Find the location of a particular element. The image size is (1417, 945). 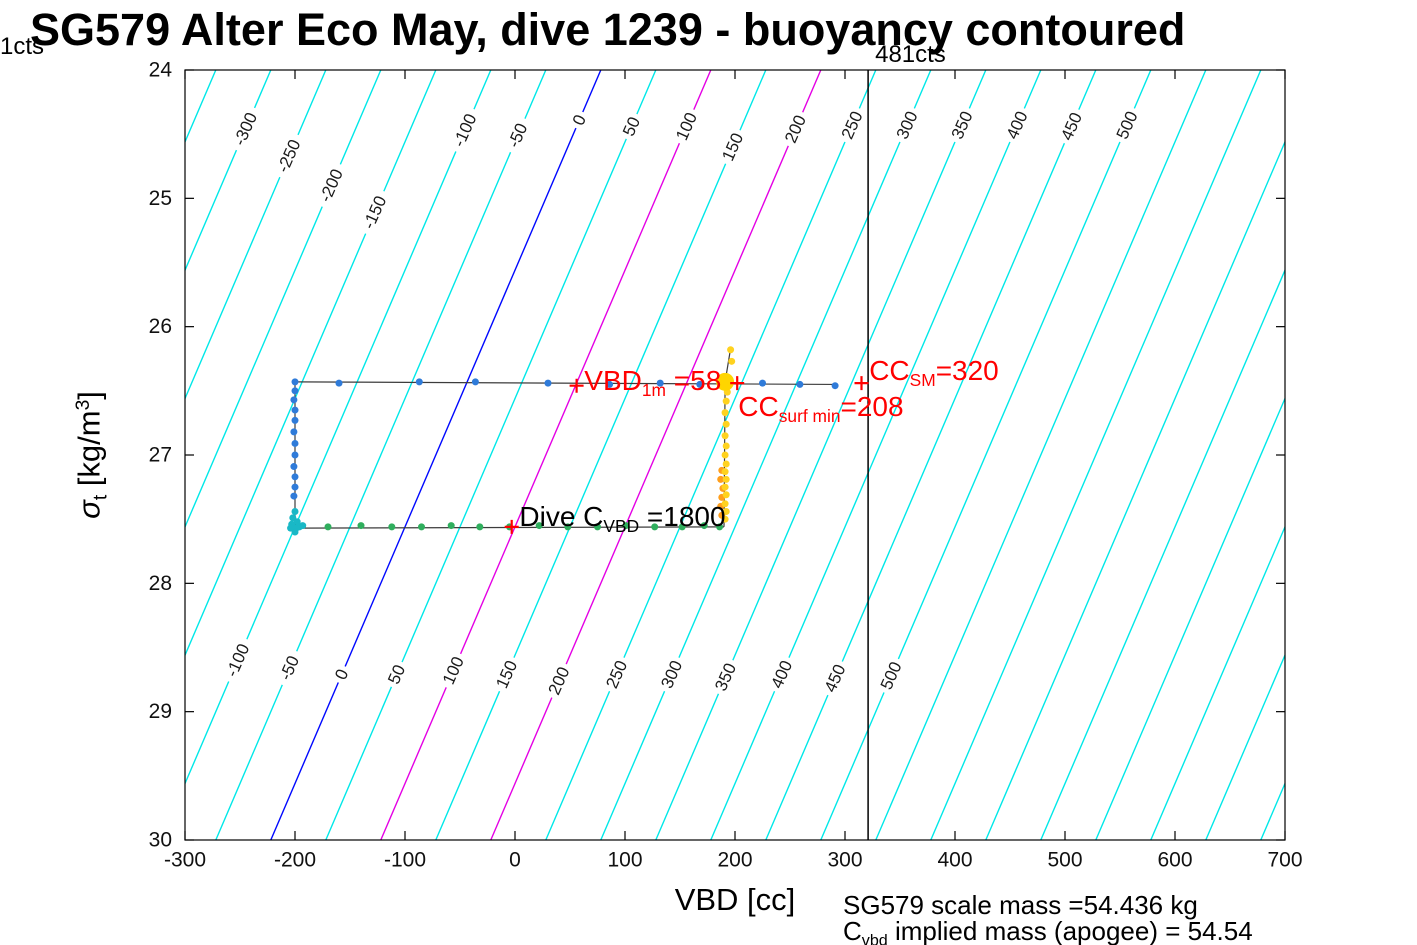

text-part: C is located at coordinates (852, 930).